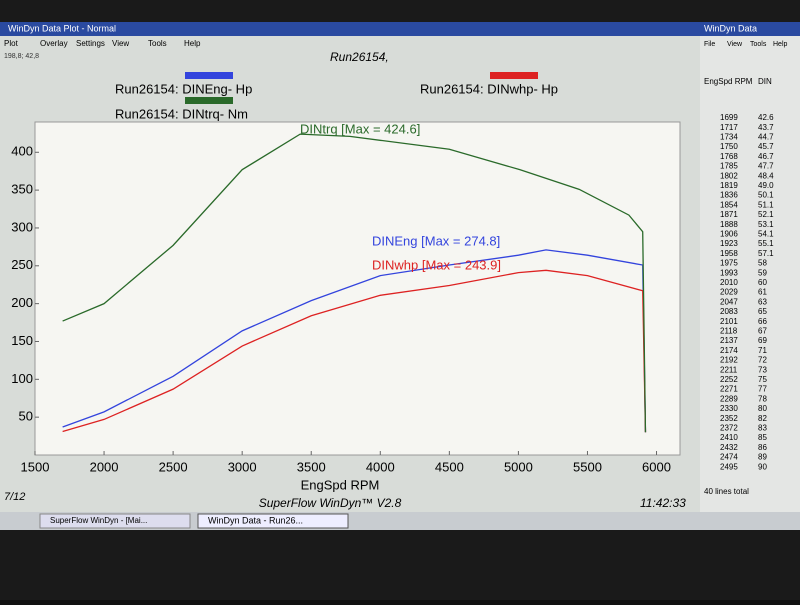  What do you see at coordinates (766, 234) in the screenshot?
I see `table-cell: 54.1` at bounding box center [766, 234].